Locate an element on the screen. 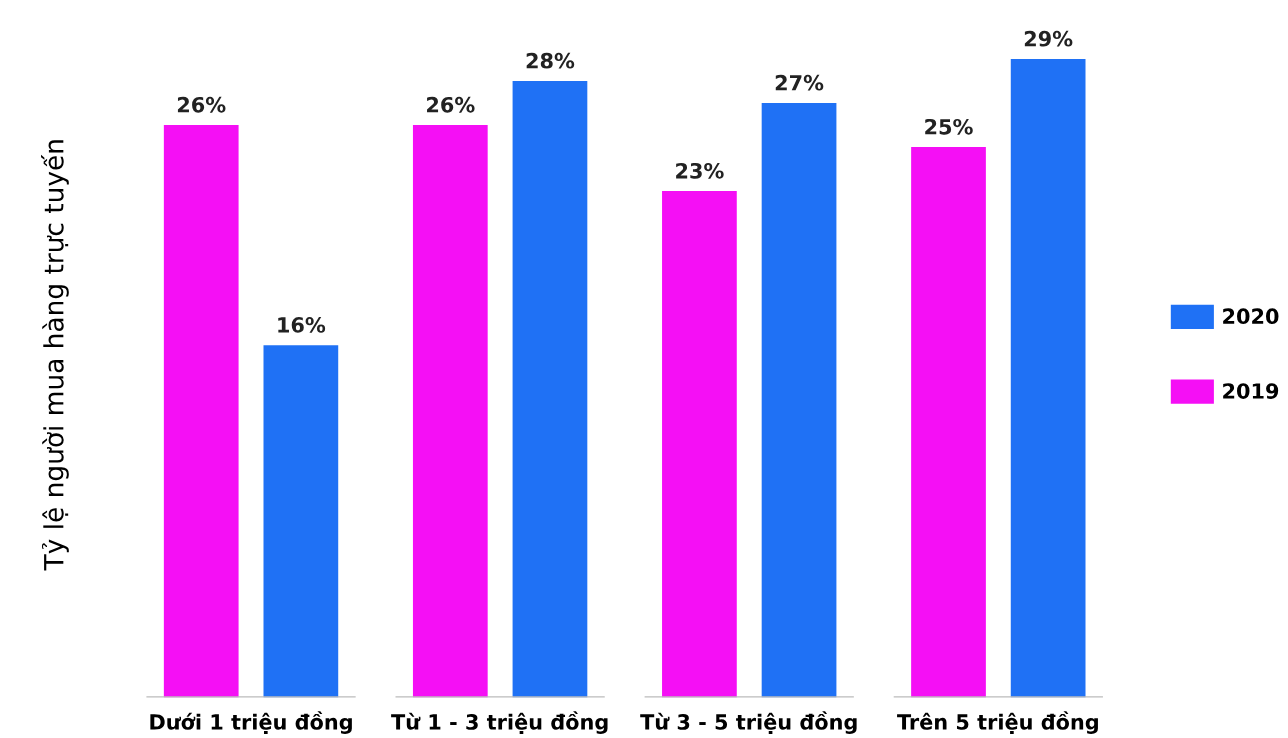 This screenshot has width=1288, height=738. data-label: 28% is located at coordinates (550, 60).